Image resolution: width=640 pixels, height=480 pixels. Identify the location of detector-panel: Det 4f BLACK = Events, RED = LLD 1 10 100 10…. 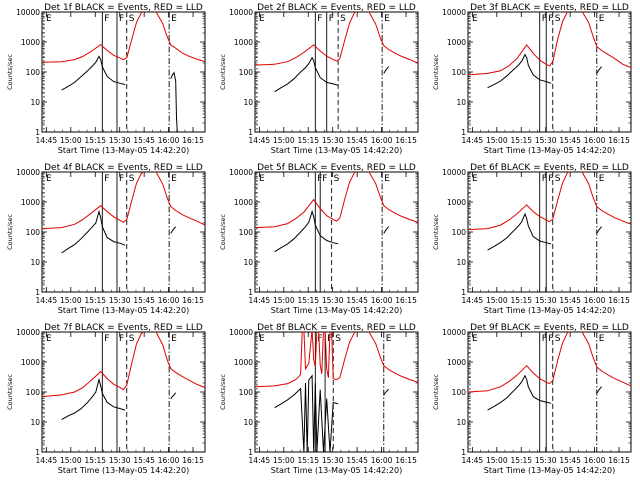
(106, 239).